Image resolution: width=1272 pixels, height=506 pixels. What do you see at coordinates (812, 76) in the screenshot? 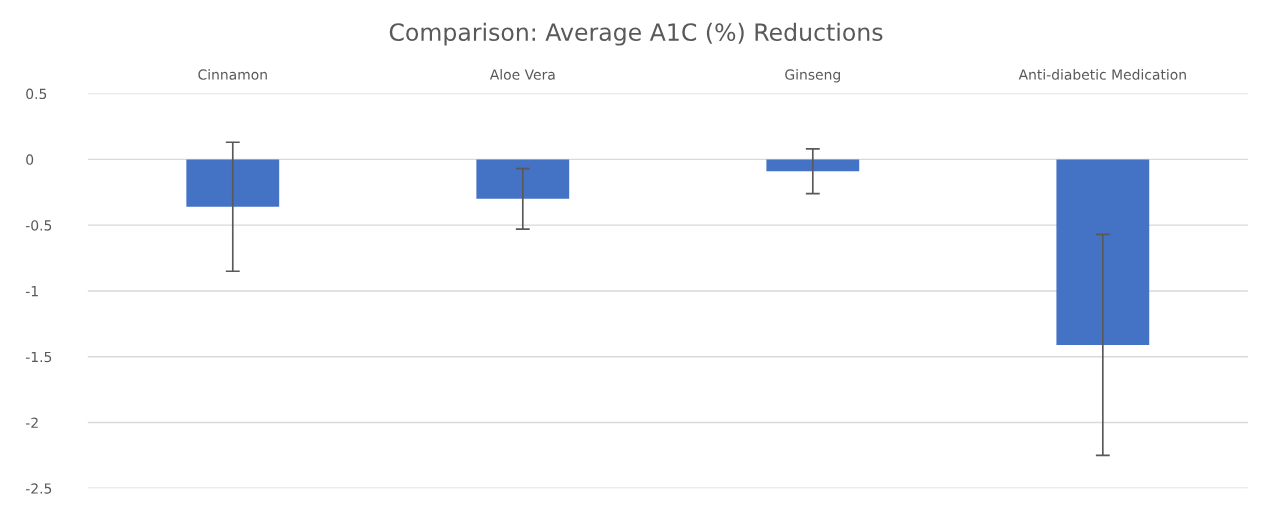
I see `x-tick-label: Ginseng` at bounding box center [812, 76].